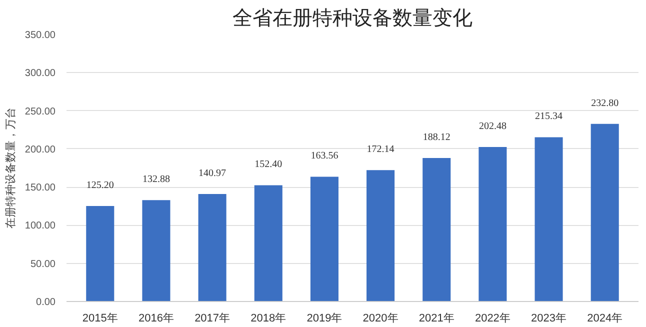 The width and height of the screenshot is (646, 327). What do you see at coordinates (352, 19) in the screenshot?
I see `chart-title: 全省在册特种设备数量变化` at bounding box center [352, 19].